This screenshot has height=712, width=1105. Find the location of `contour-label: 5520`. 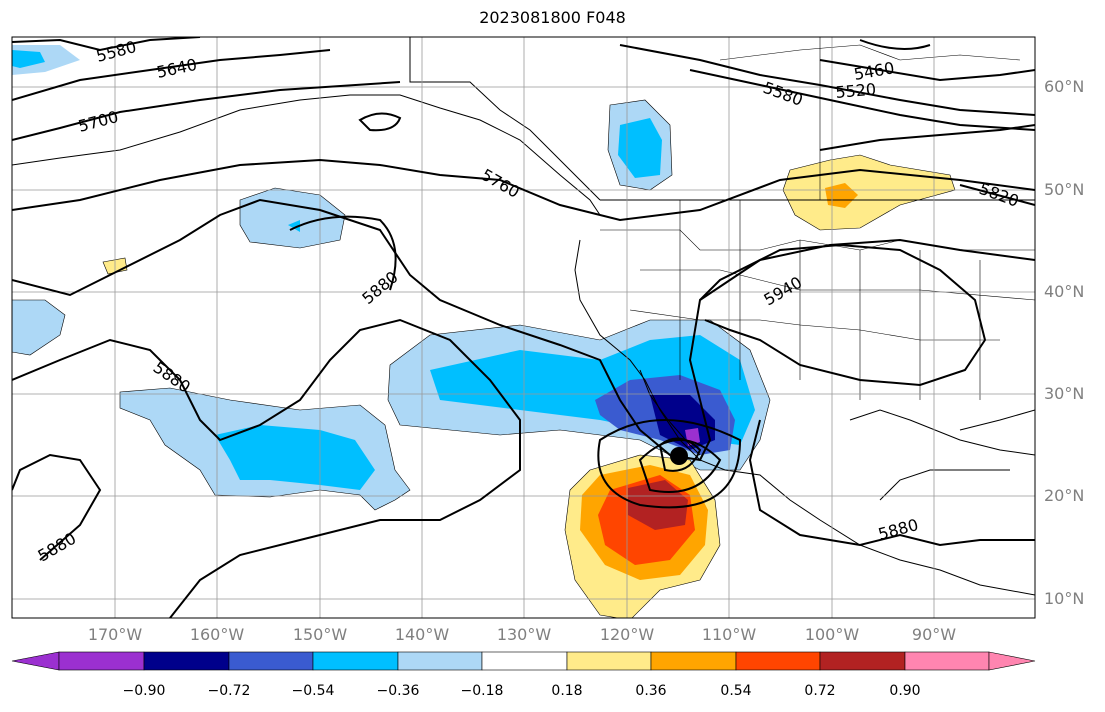

contour-label: 5520 is located at coordinates (856, 91).